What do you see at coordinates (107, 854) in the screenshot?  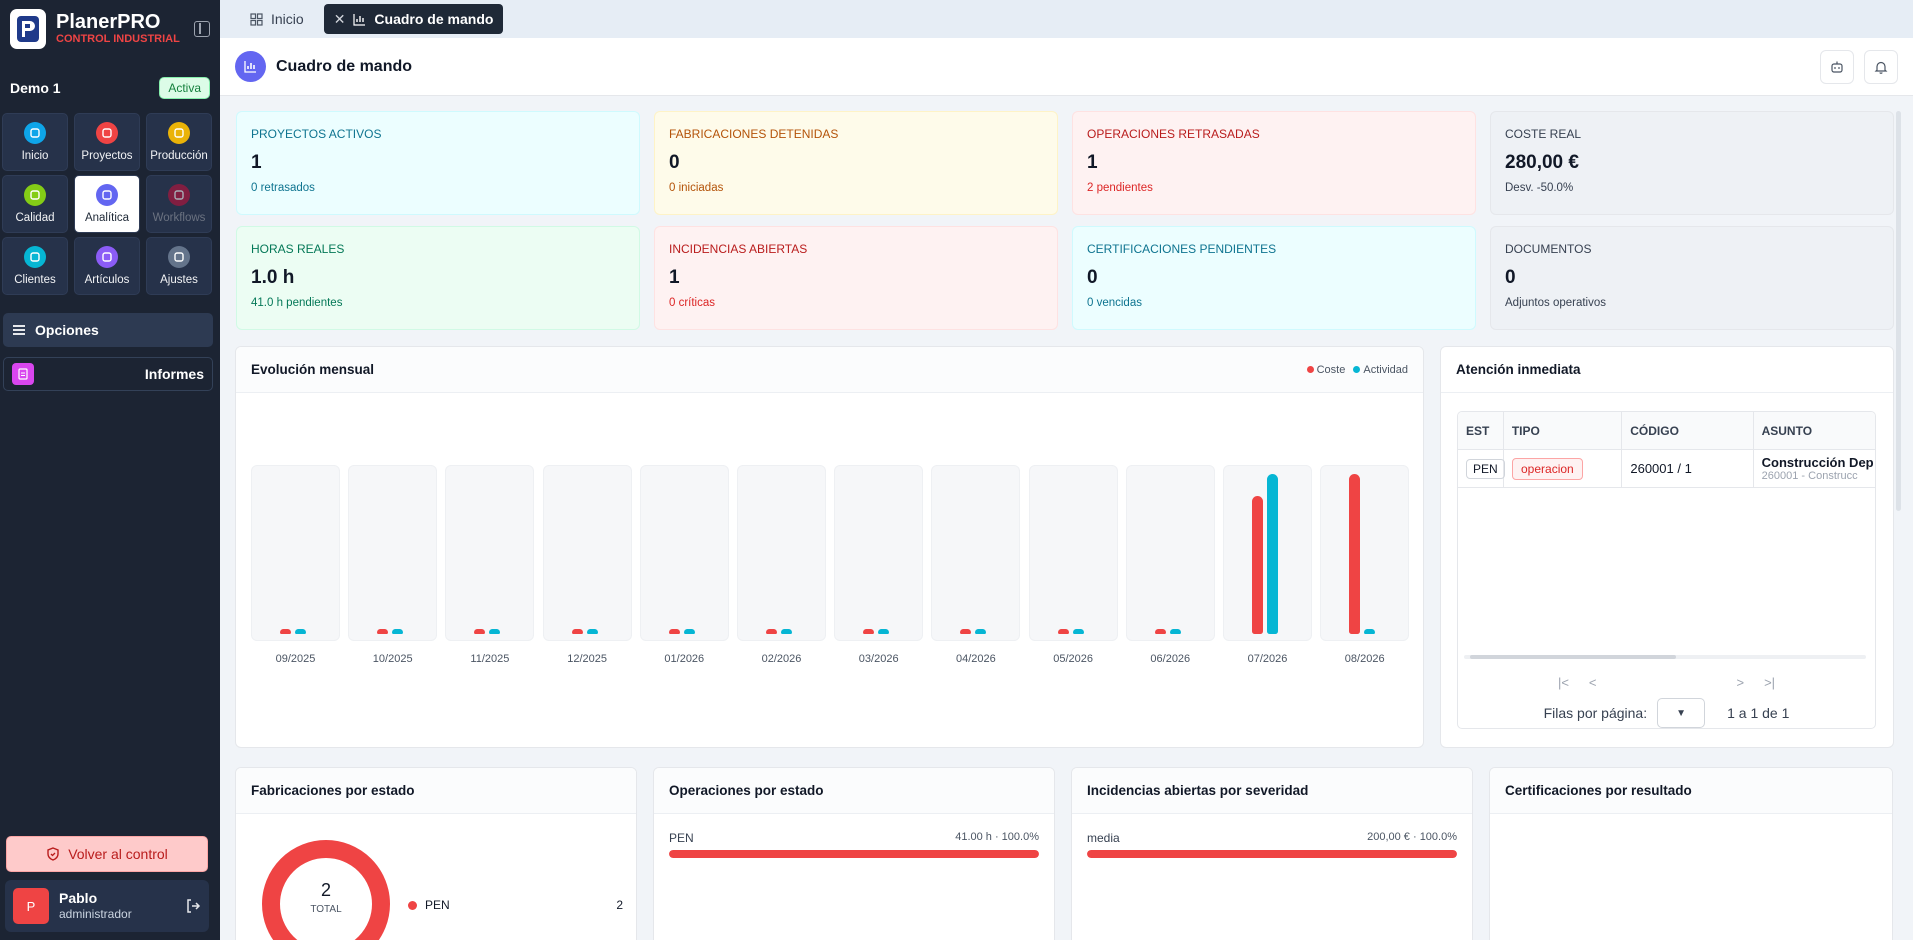 I see `back-to-control-button: Volver al control` at bounding box center [107, 854].